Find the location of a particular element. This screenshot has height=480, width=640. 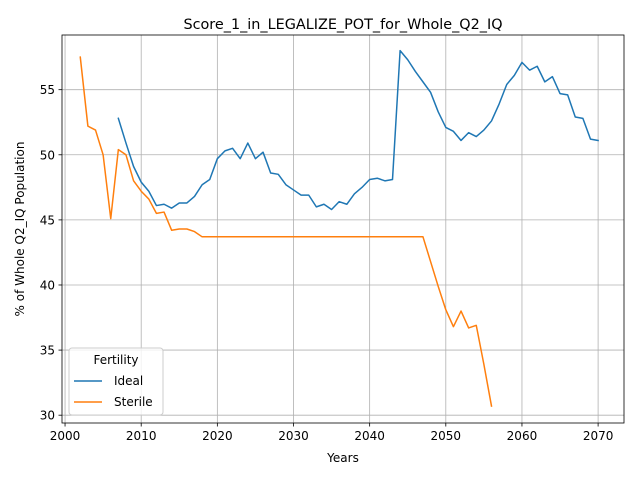

x-tick-label: 2010 is located at coordinates (141, 436).